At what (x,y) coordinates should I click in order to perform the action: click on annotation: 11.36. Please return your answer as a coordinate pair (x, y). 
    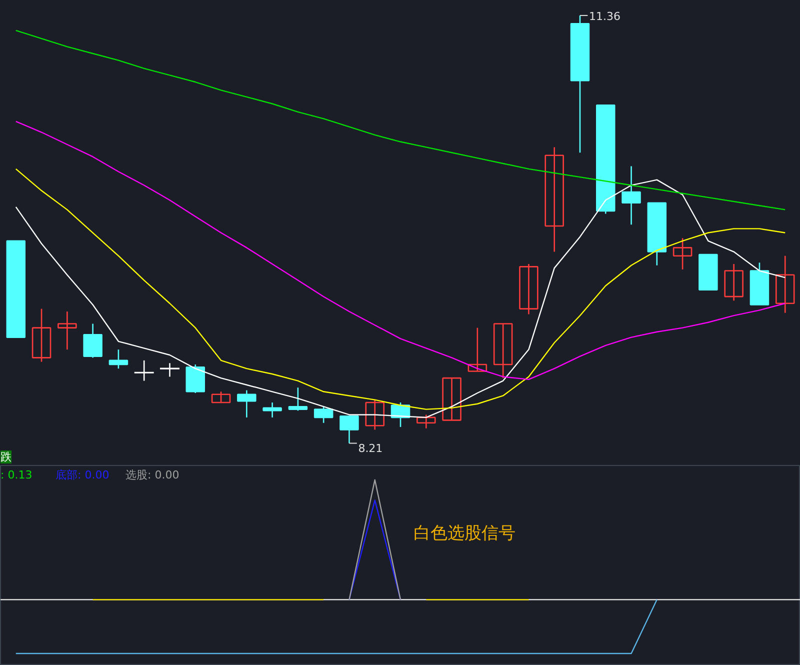
    Looking at the image, I should click on (604, 16).